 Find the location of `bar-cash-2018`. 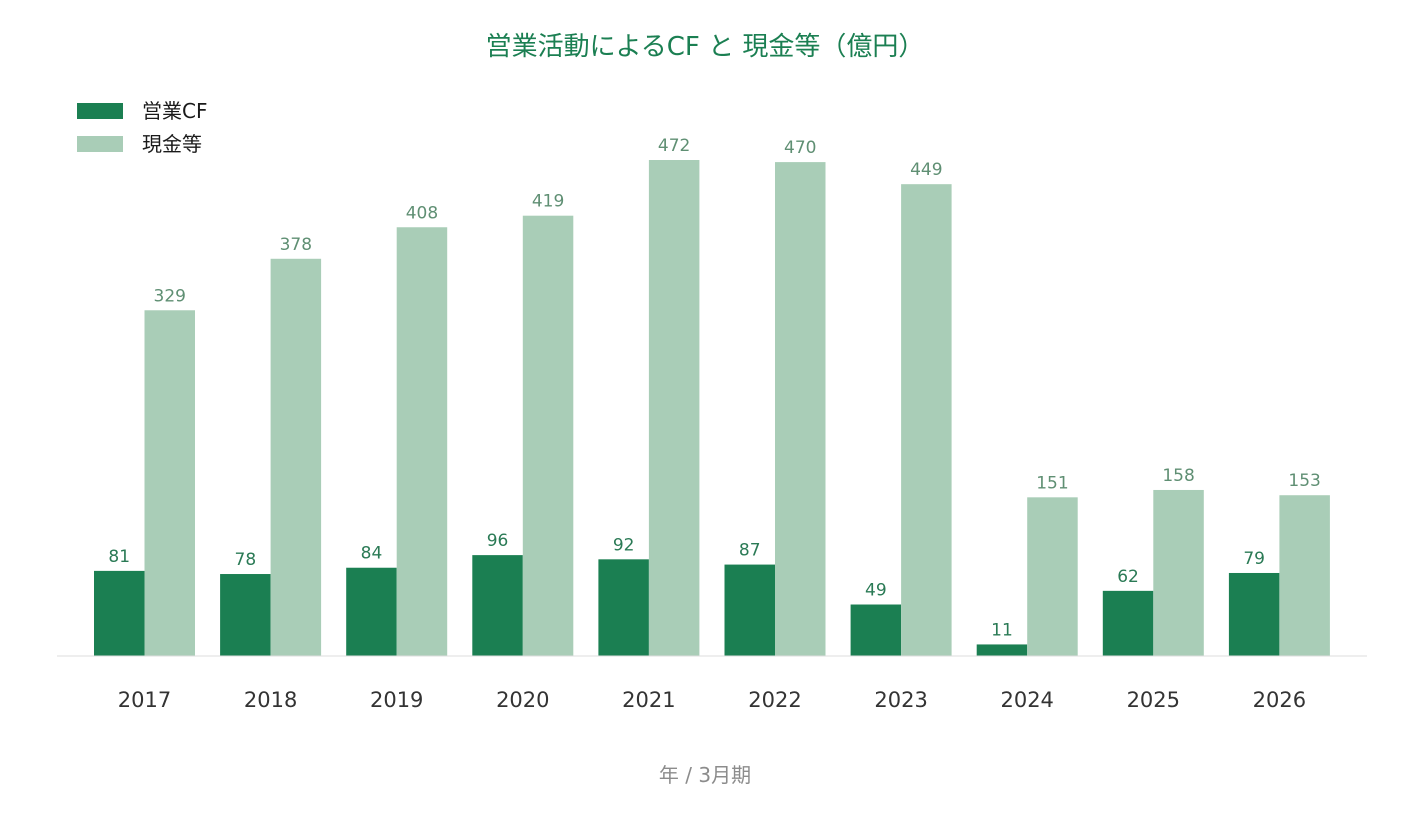

bar-cash-2018 is located at coordinates (296, 457).